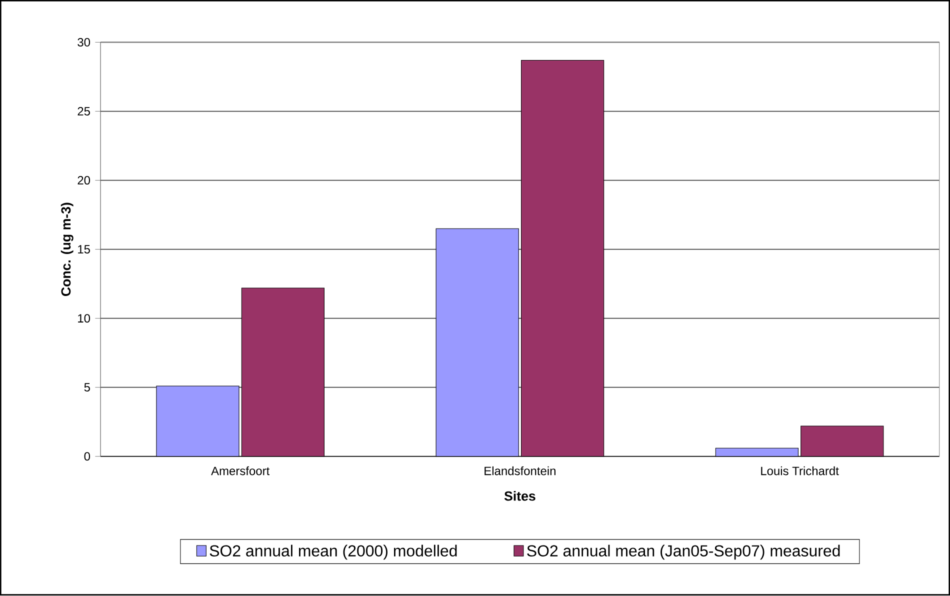 This screenshot has height=596, width=950. Describe the element at coordinates (84, 318) in the screenshot. I see `y-tick-label: 10` at that location.